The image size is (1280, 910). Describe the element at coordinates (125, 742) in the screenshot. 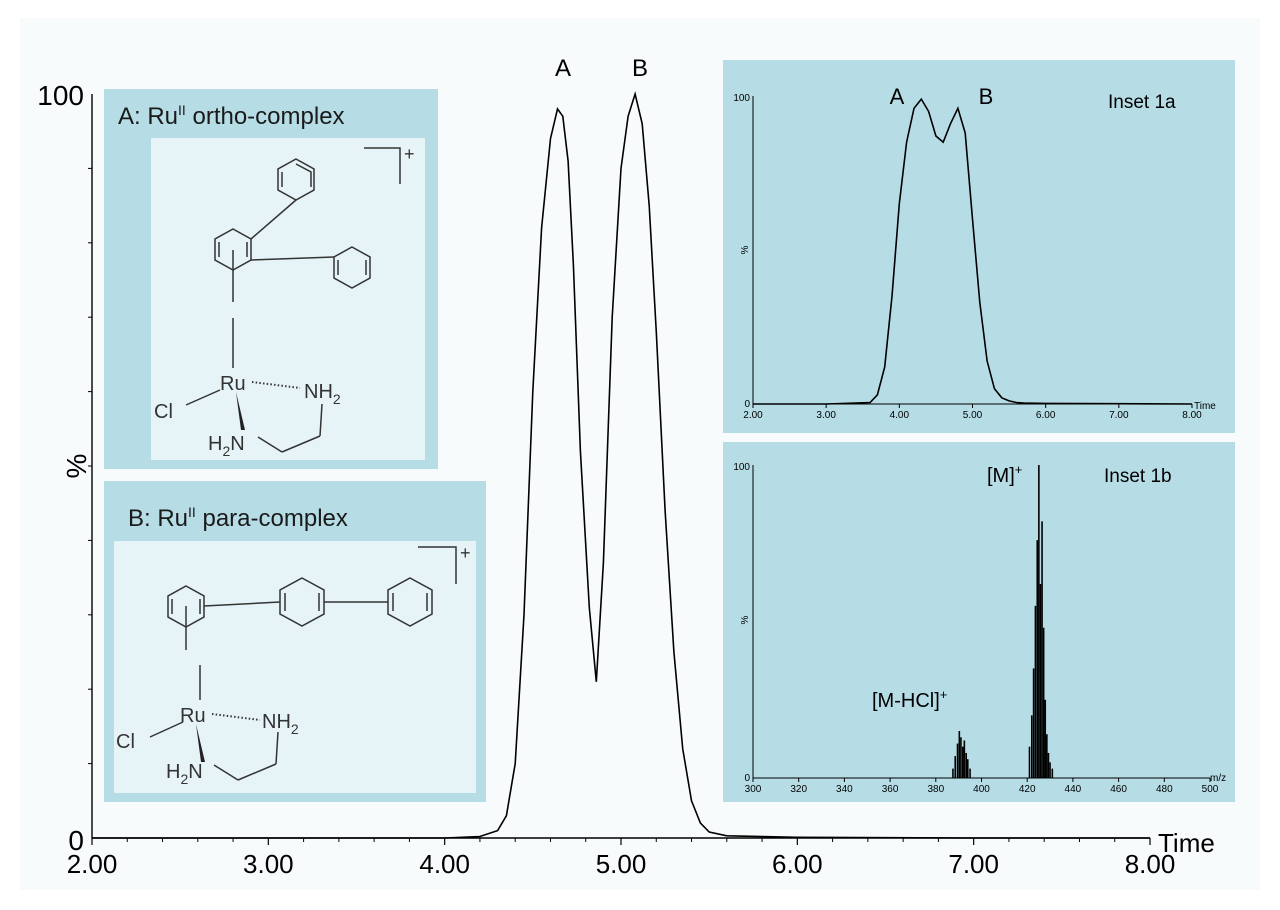

I see `para-cl-label: Cl` at that location.